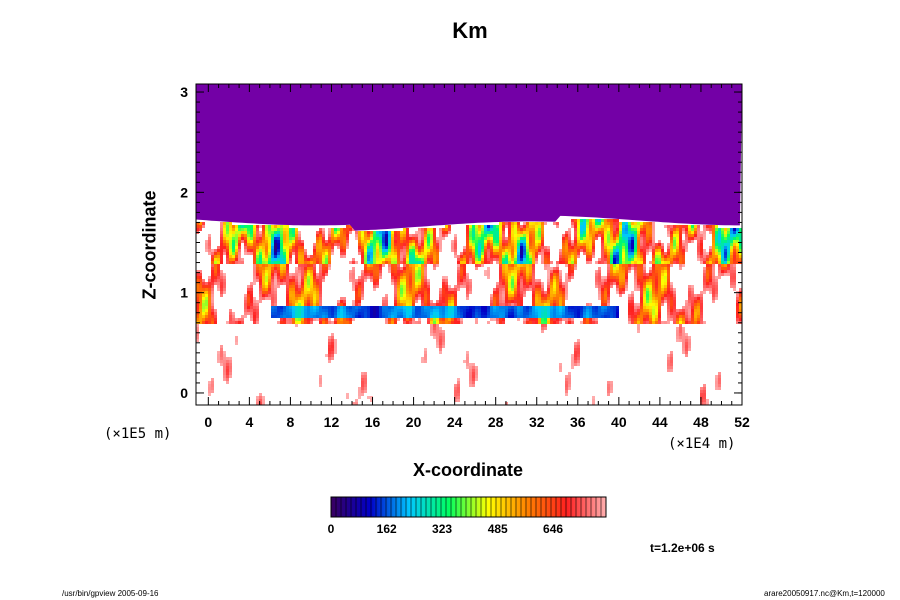  I want to click on y-tick-label: 1, so click(184, 293).